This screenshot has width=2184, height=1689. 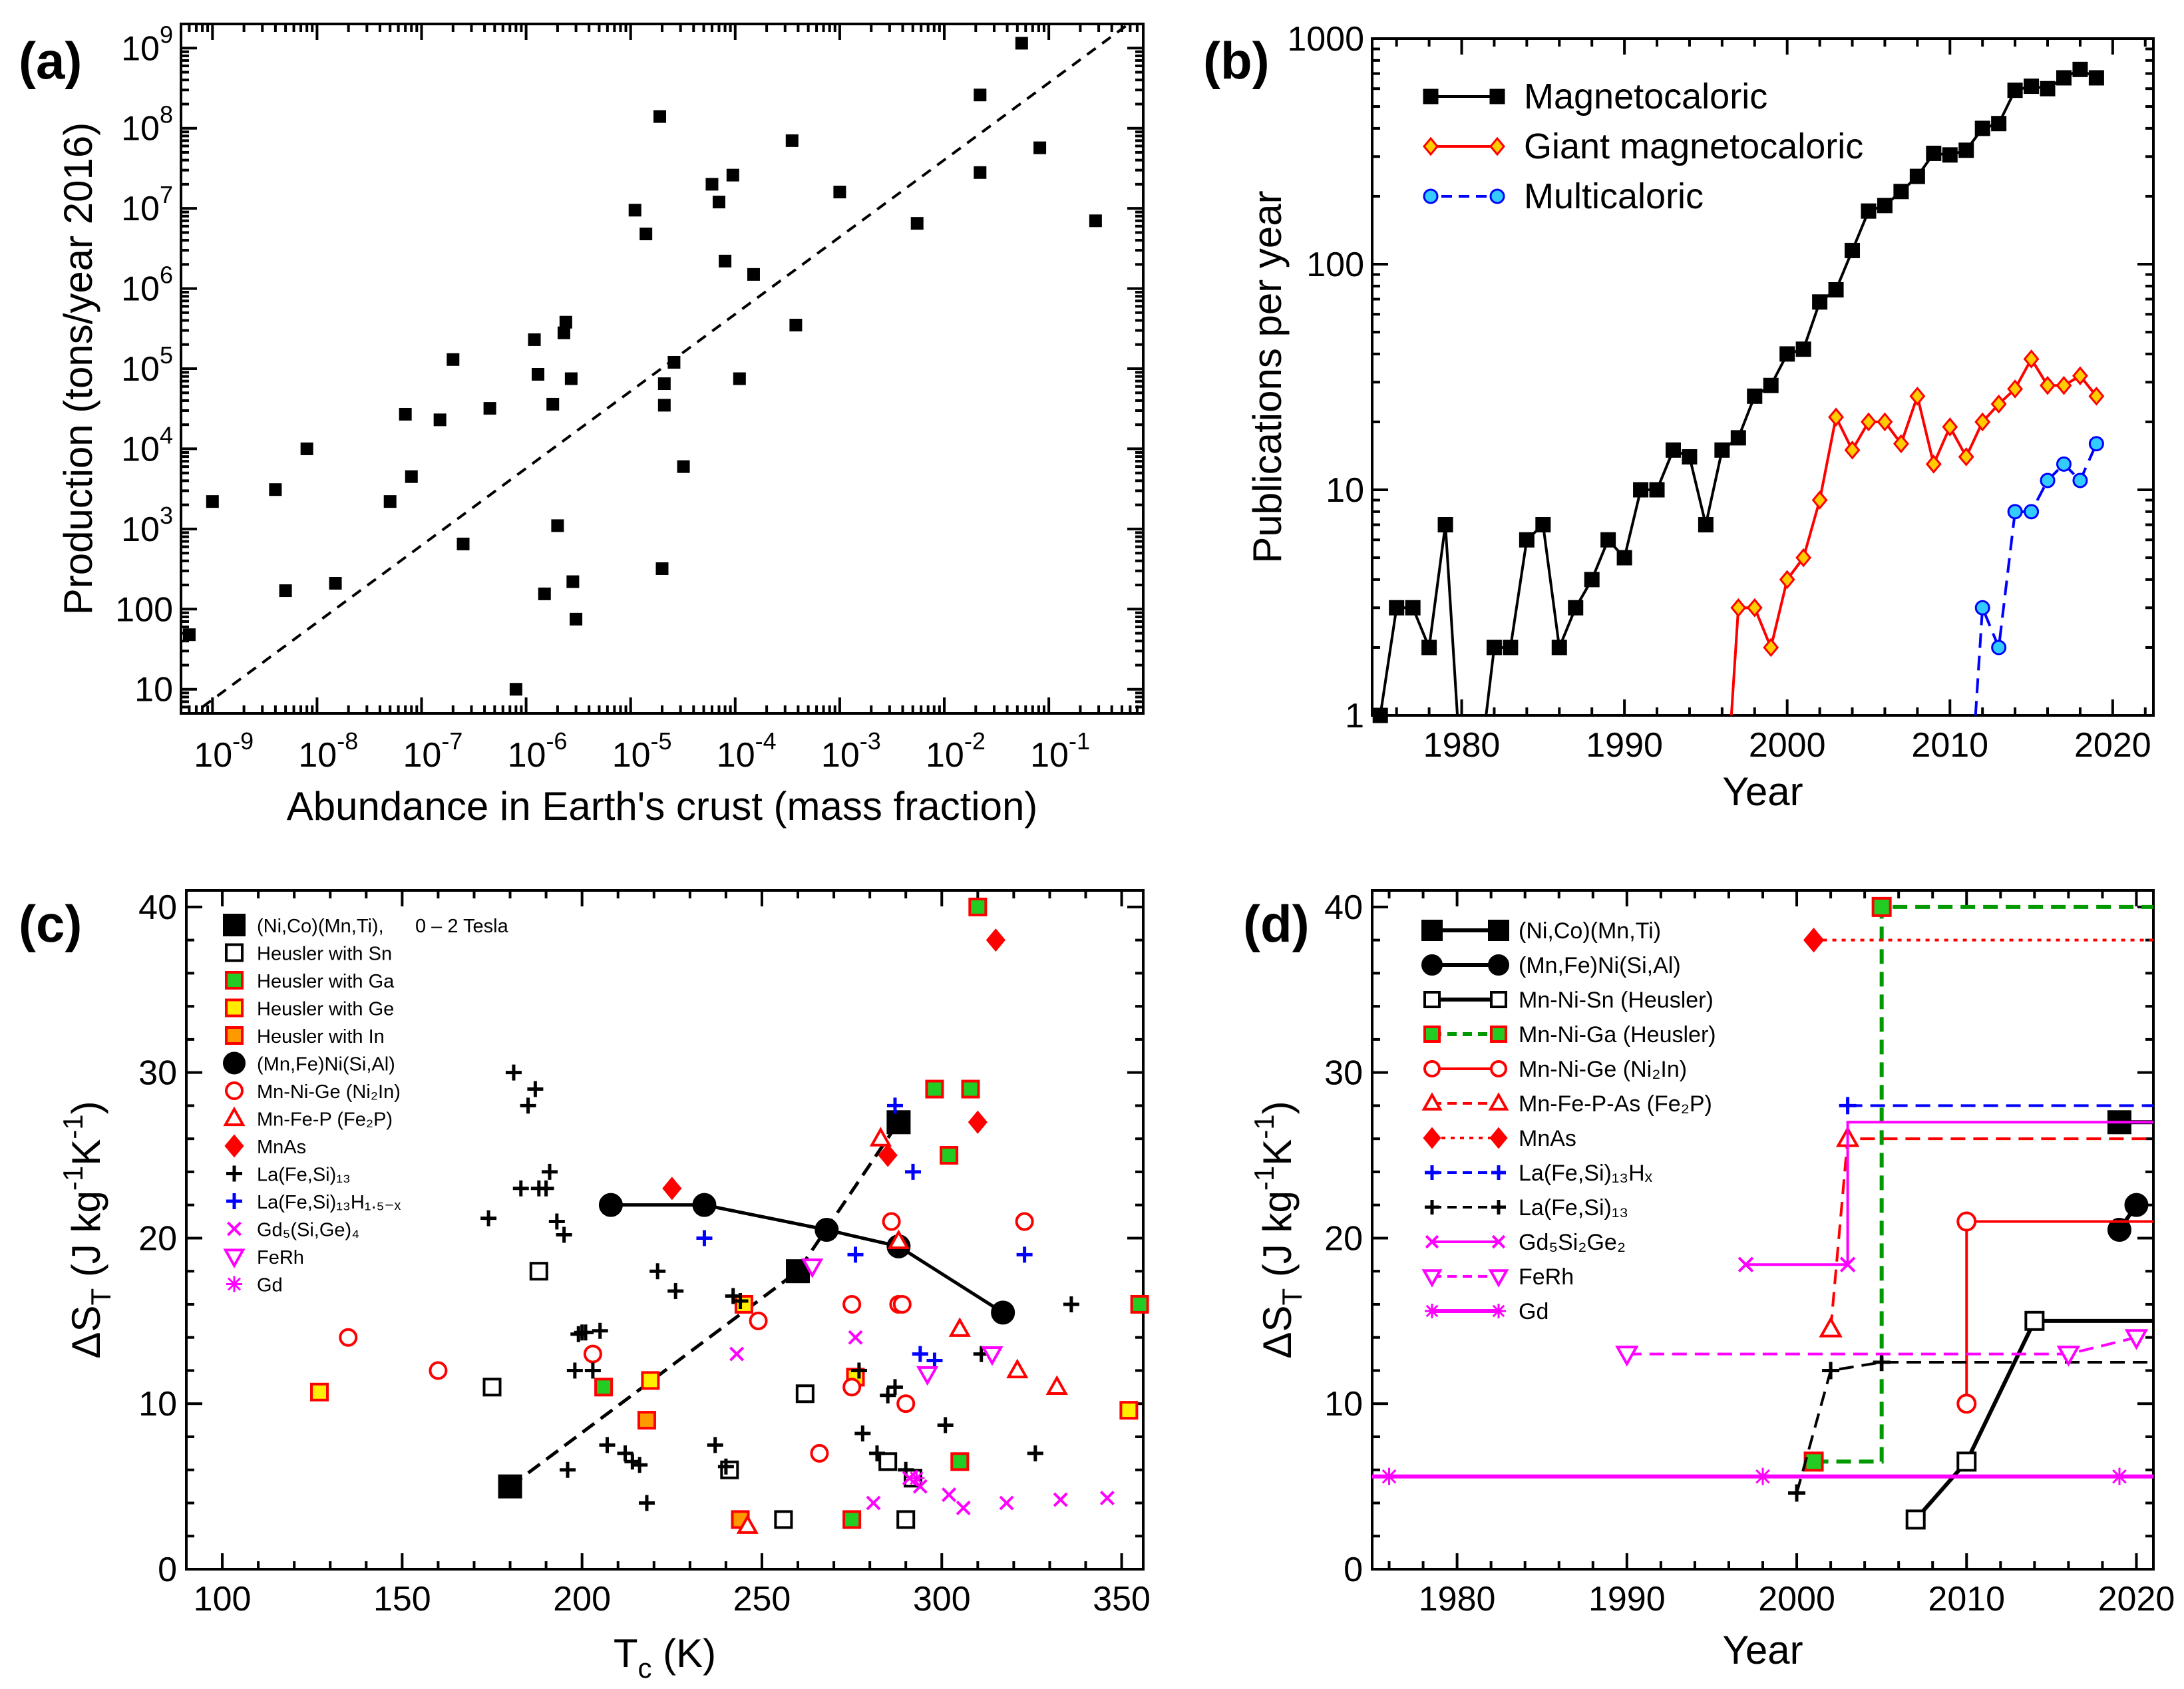 I want to click on a-y-tick-label: 100, so click(x=144, y=609).